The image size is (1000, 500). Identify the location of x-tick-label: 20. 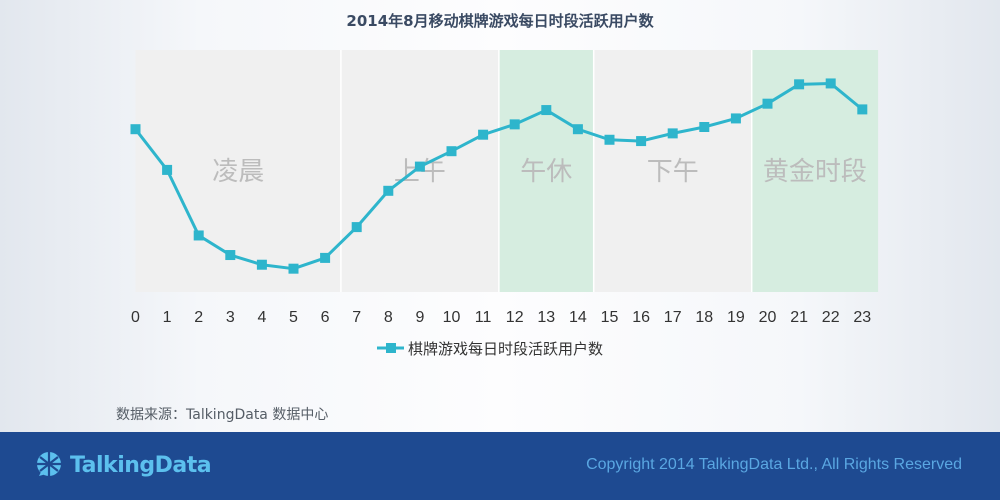
(768, 317).